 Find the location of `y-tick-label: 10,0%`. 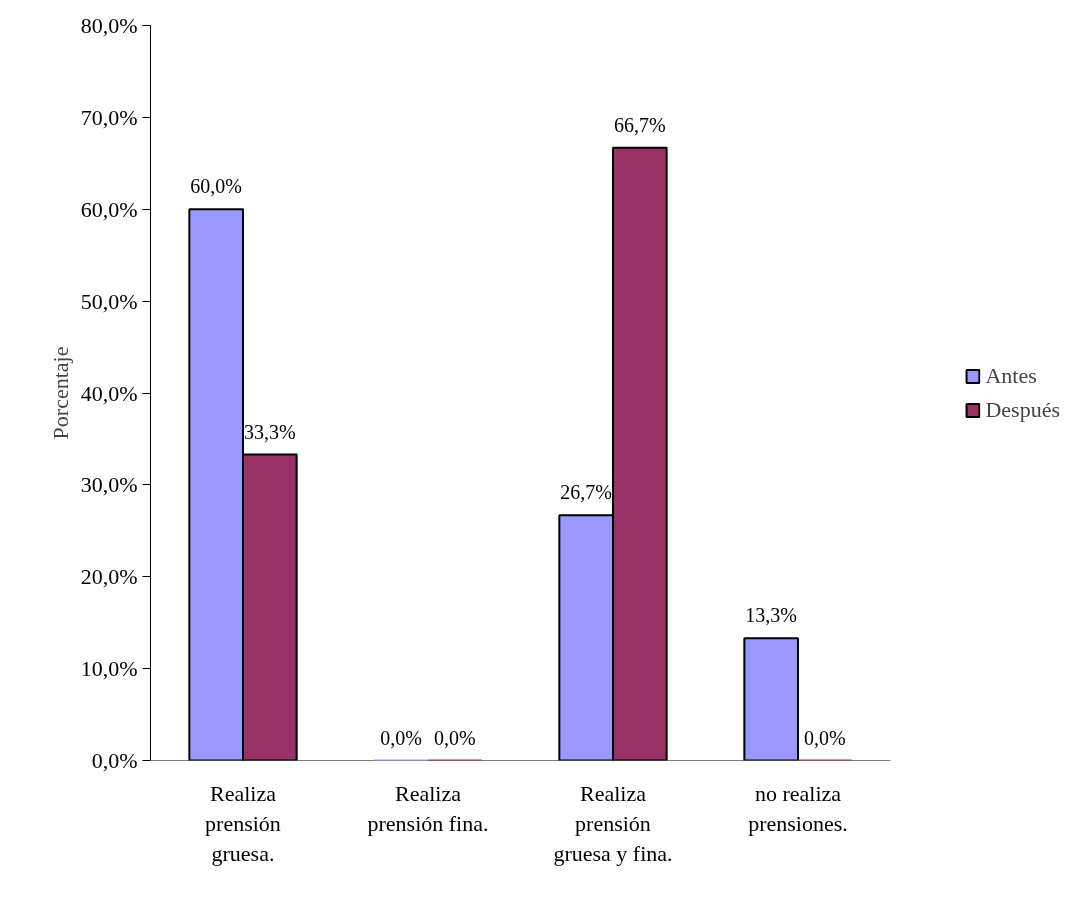

y-tick-label: 10,0% is located at coordinates (109, 669).